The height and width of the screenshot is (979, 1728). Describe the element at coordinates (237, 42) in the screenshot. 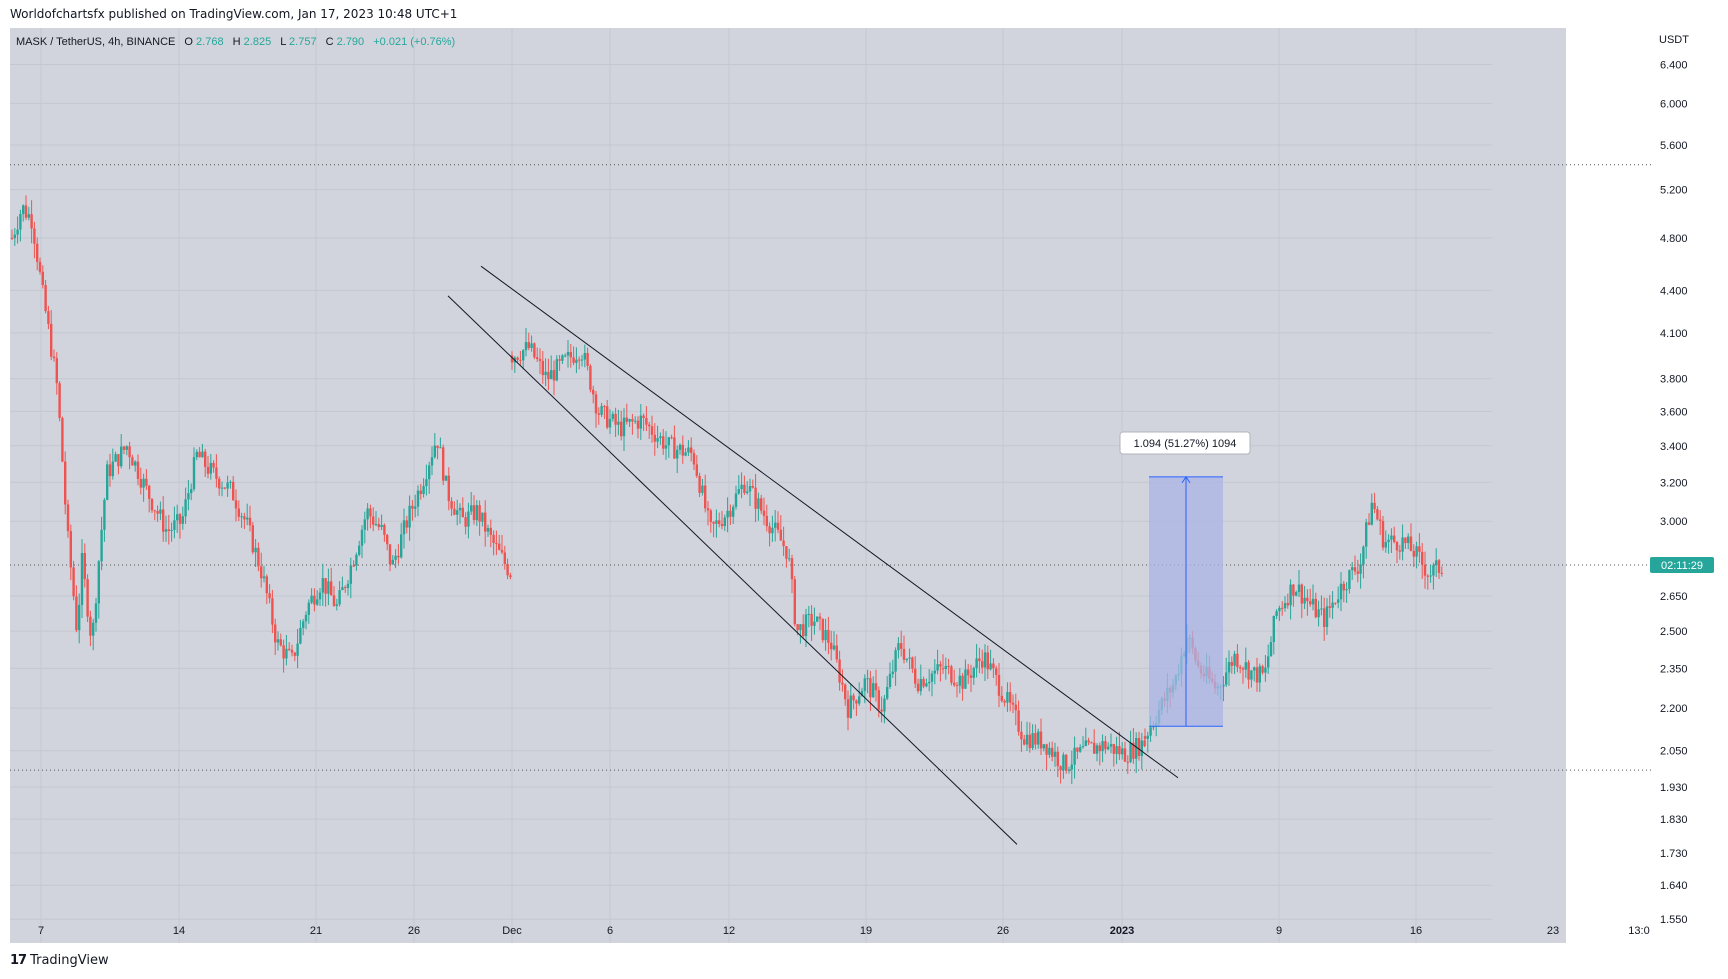

I see `legend-high-label: H` at that location.